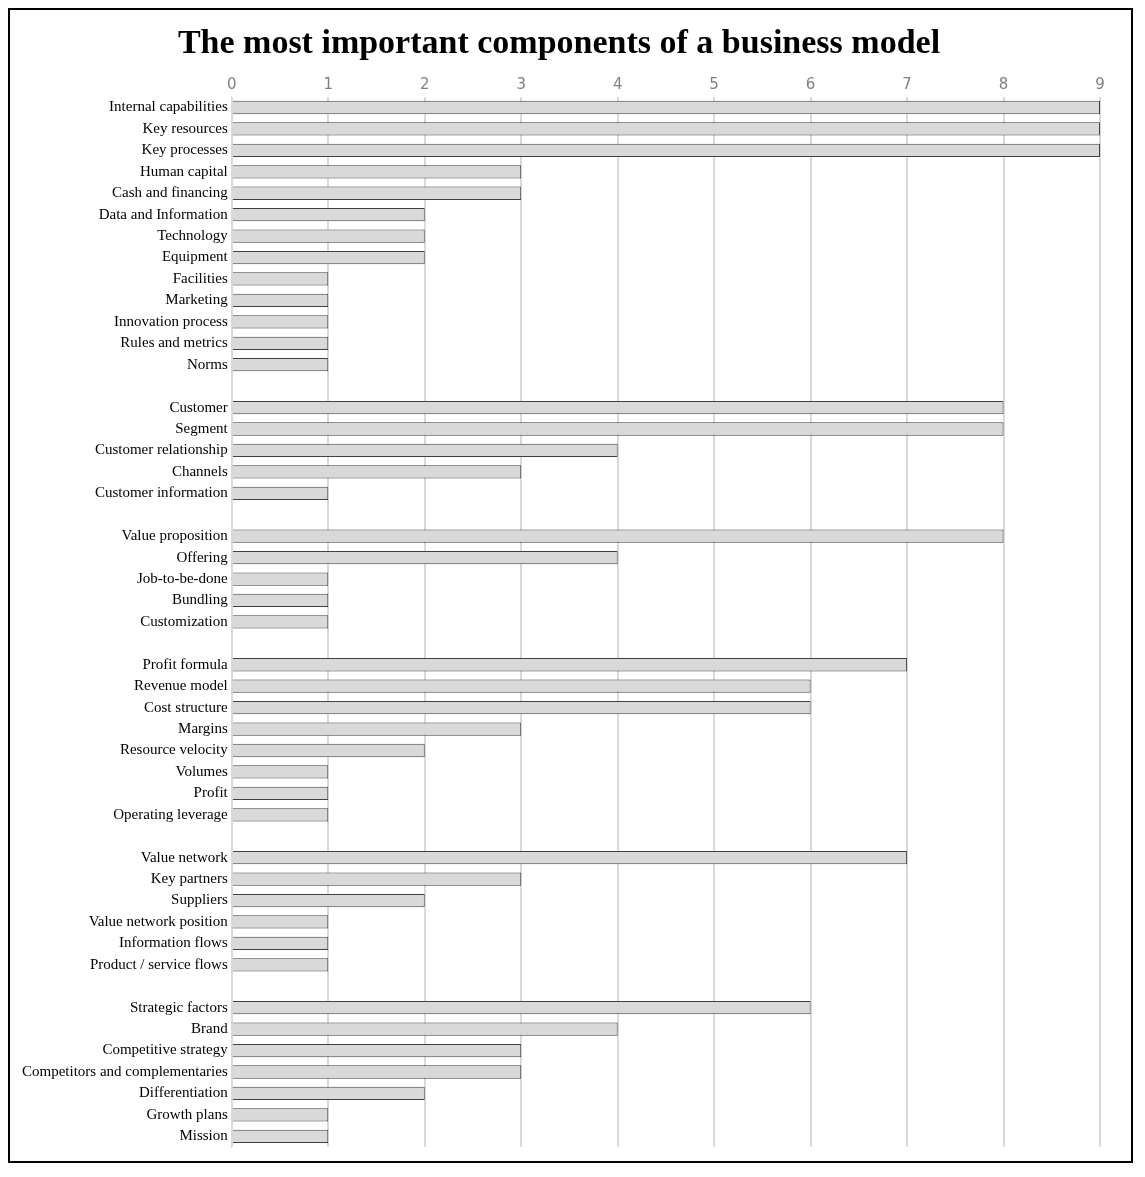  I want to click on x-tick-label: 7, so click(907, 83).